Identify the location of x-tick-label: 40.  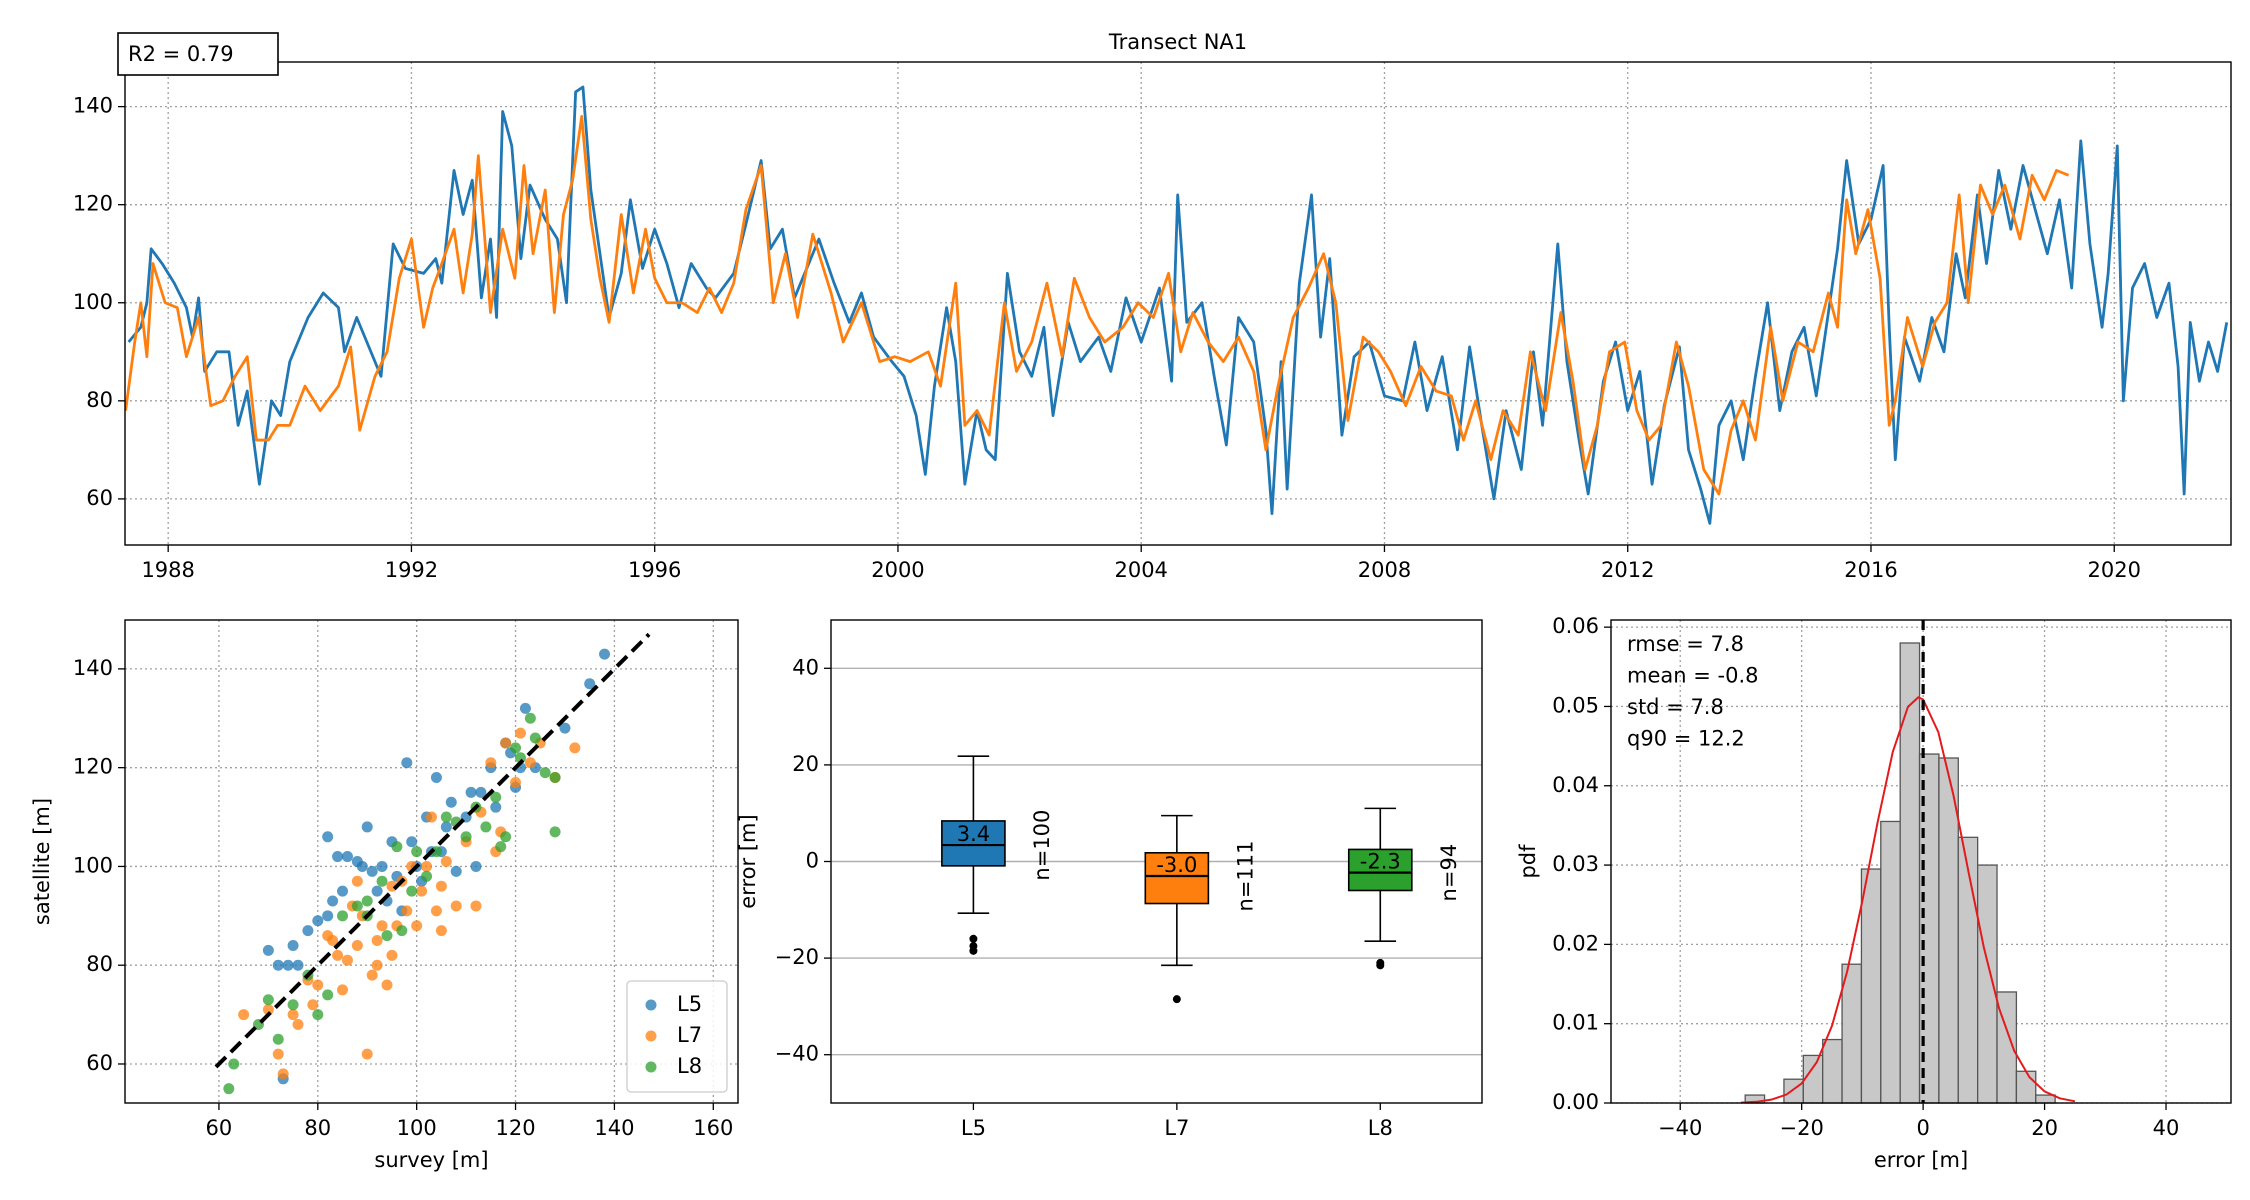
(2166, 1128).